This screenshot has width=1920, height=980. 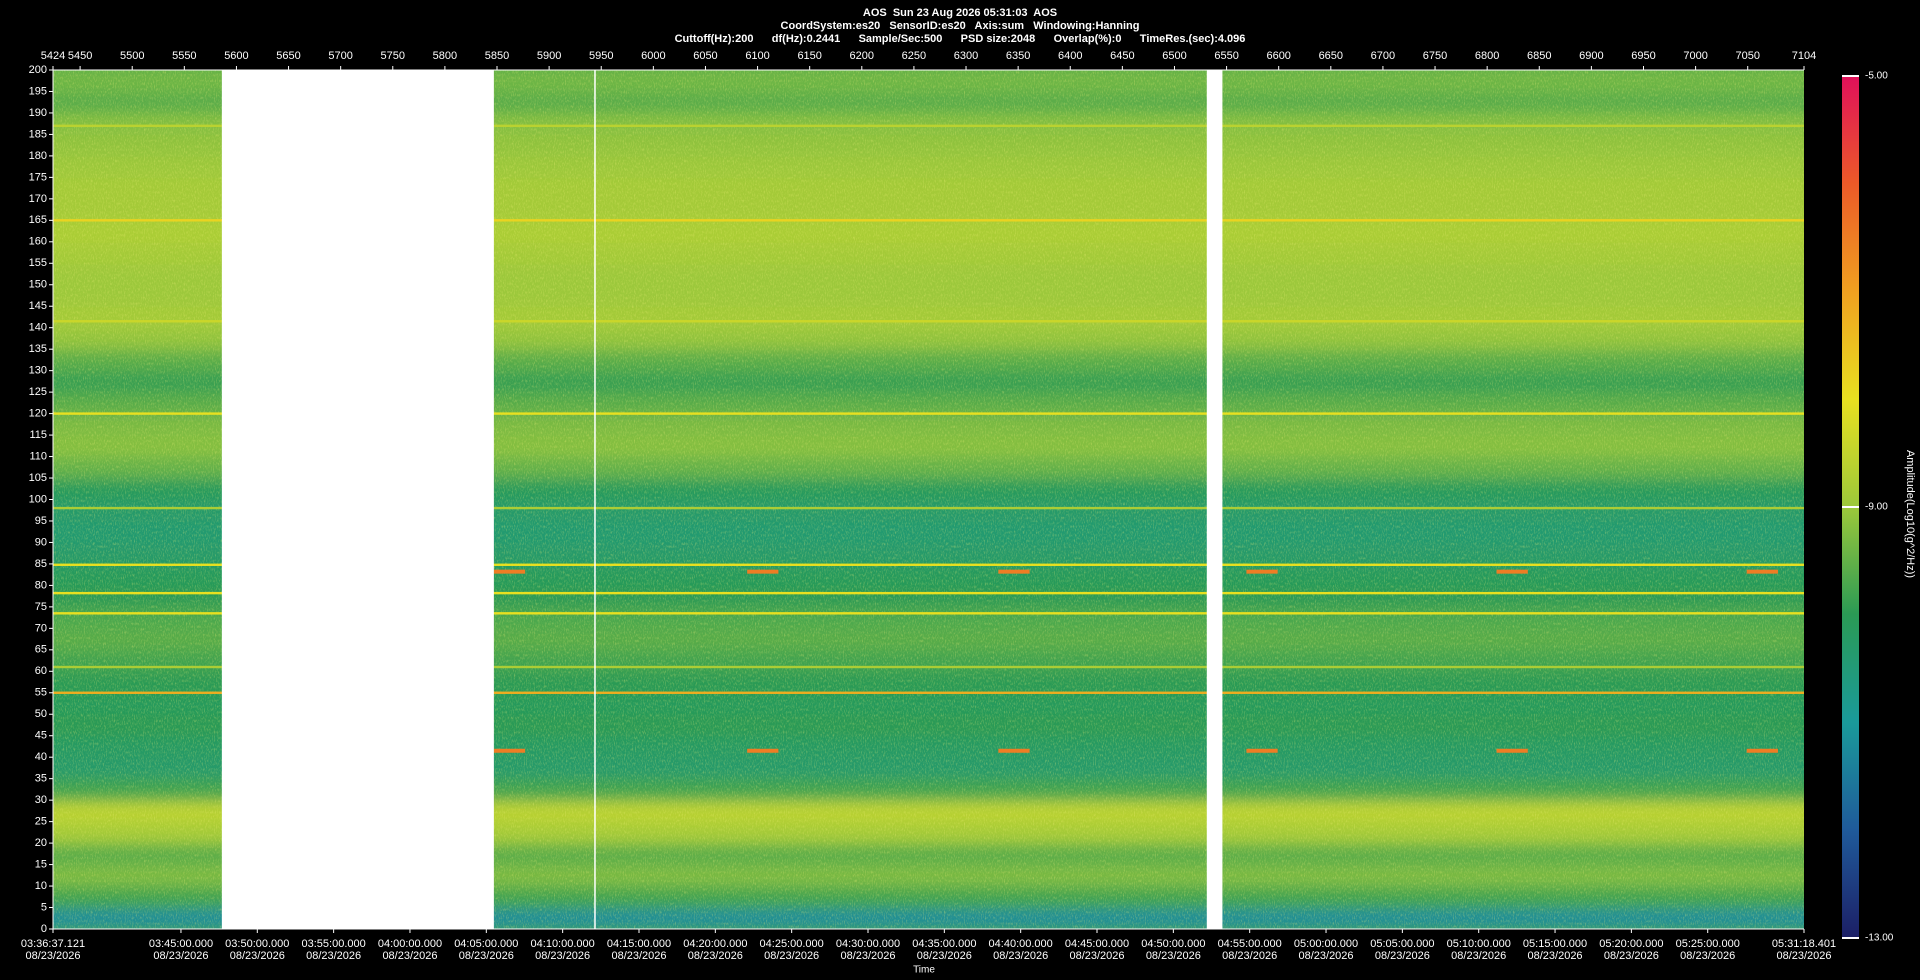 What do you see at coordinates (38, 91) in the screenshot?
I see `y-tick-label: 195` at bounding box center [38, 91].